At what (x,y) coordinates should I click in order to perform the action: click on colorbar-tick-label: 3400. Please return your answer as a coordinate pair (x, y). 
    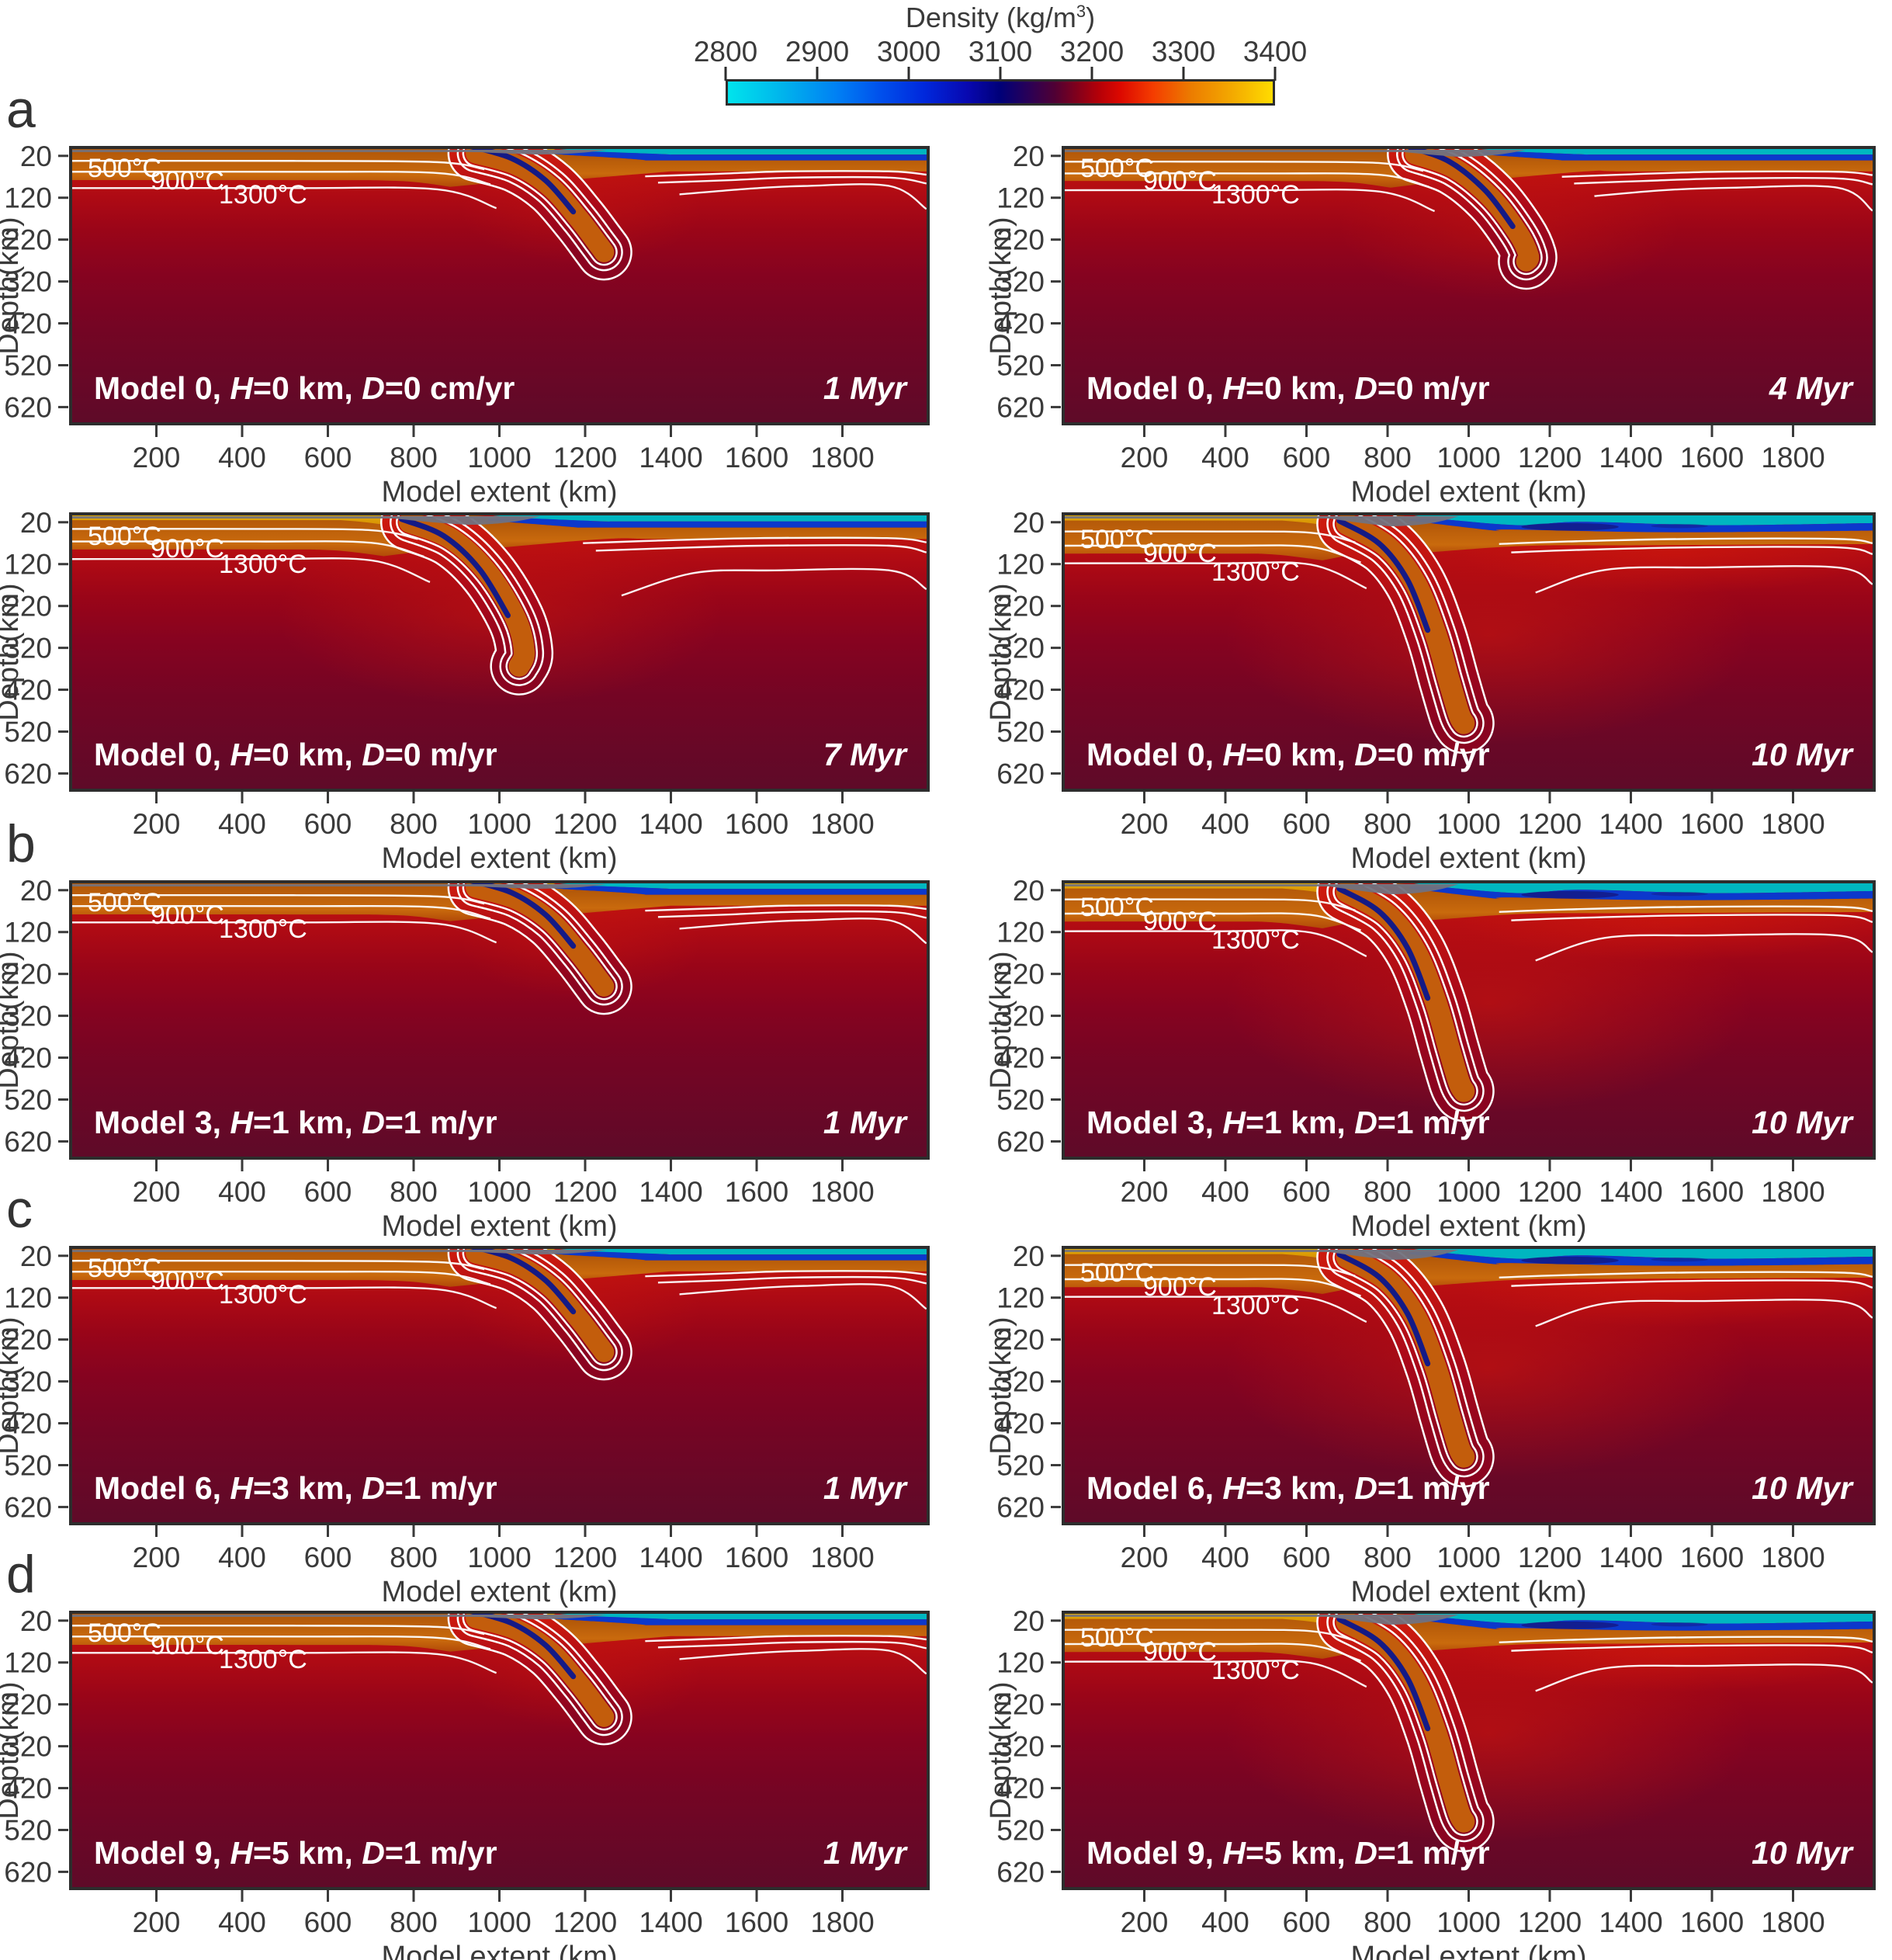
    Looking at the image, I should click on (1275, 52).